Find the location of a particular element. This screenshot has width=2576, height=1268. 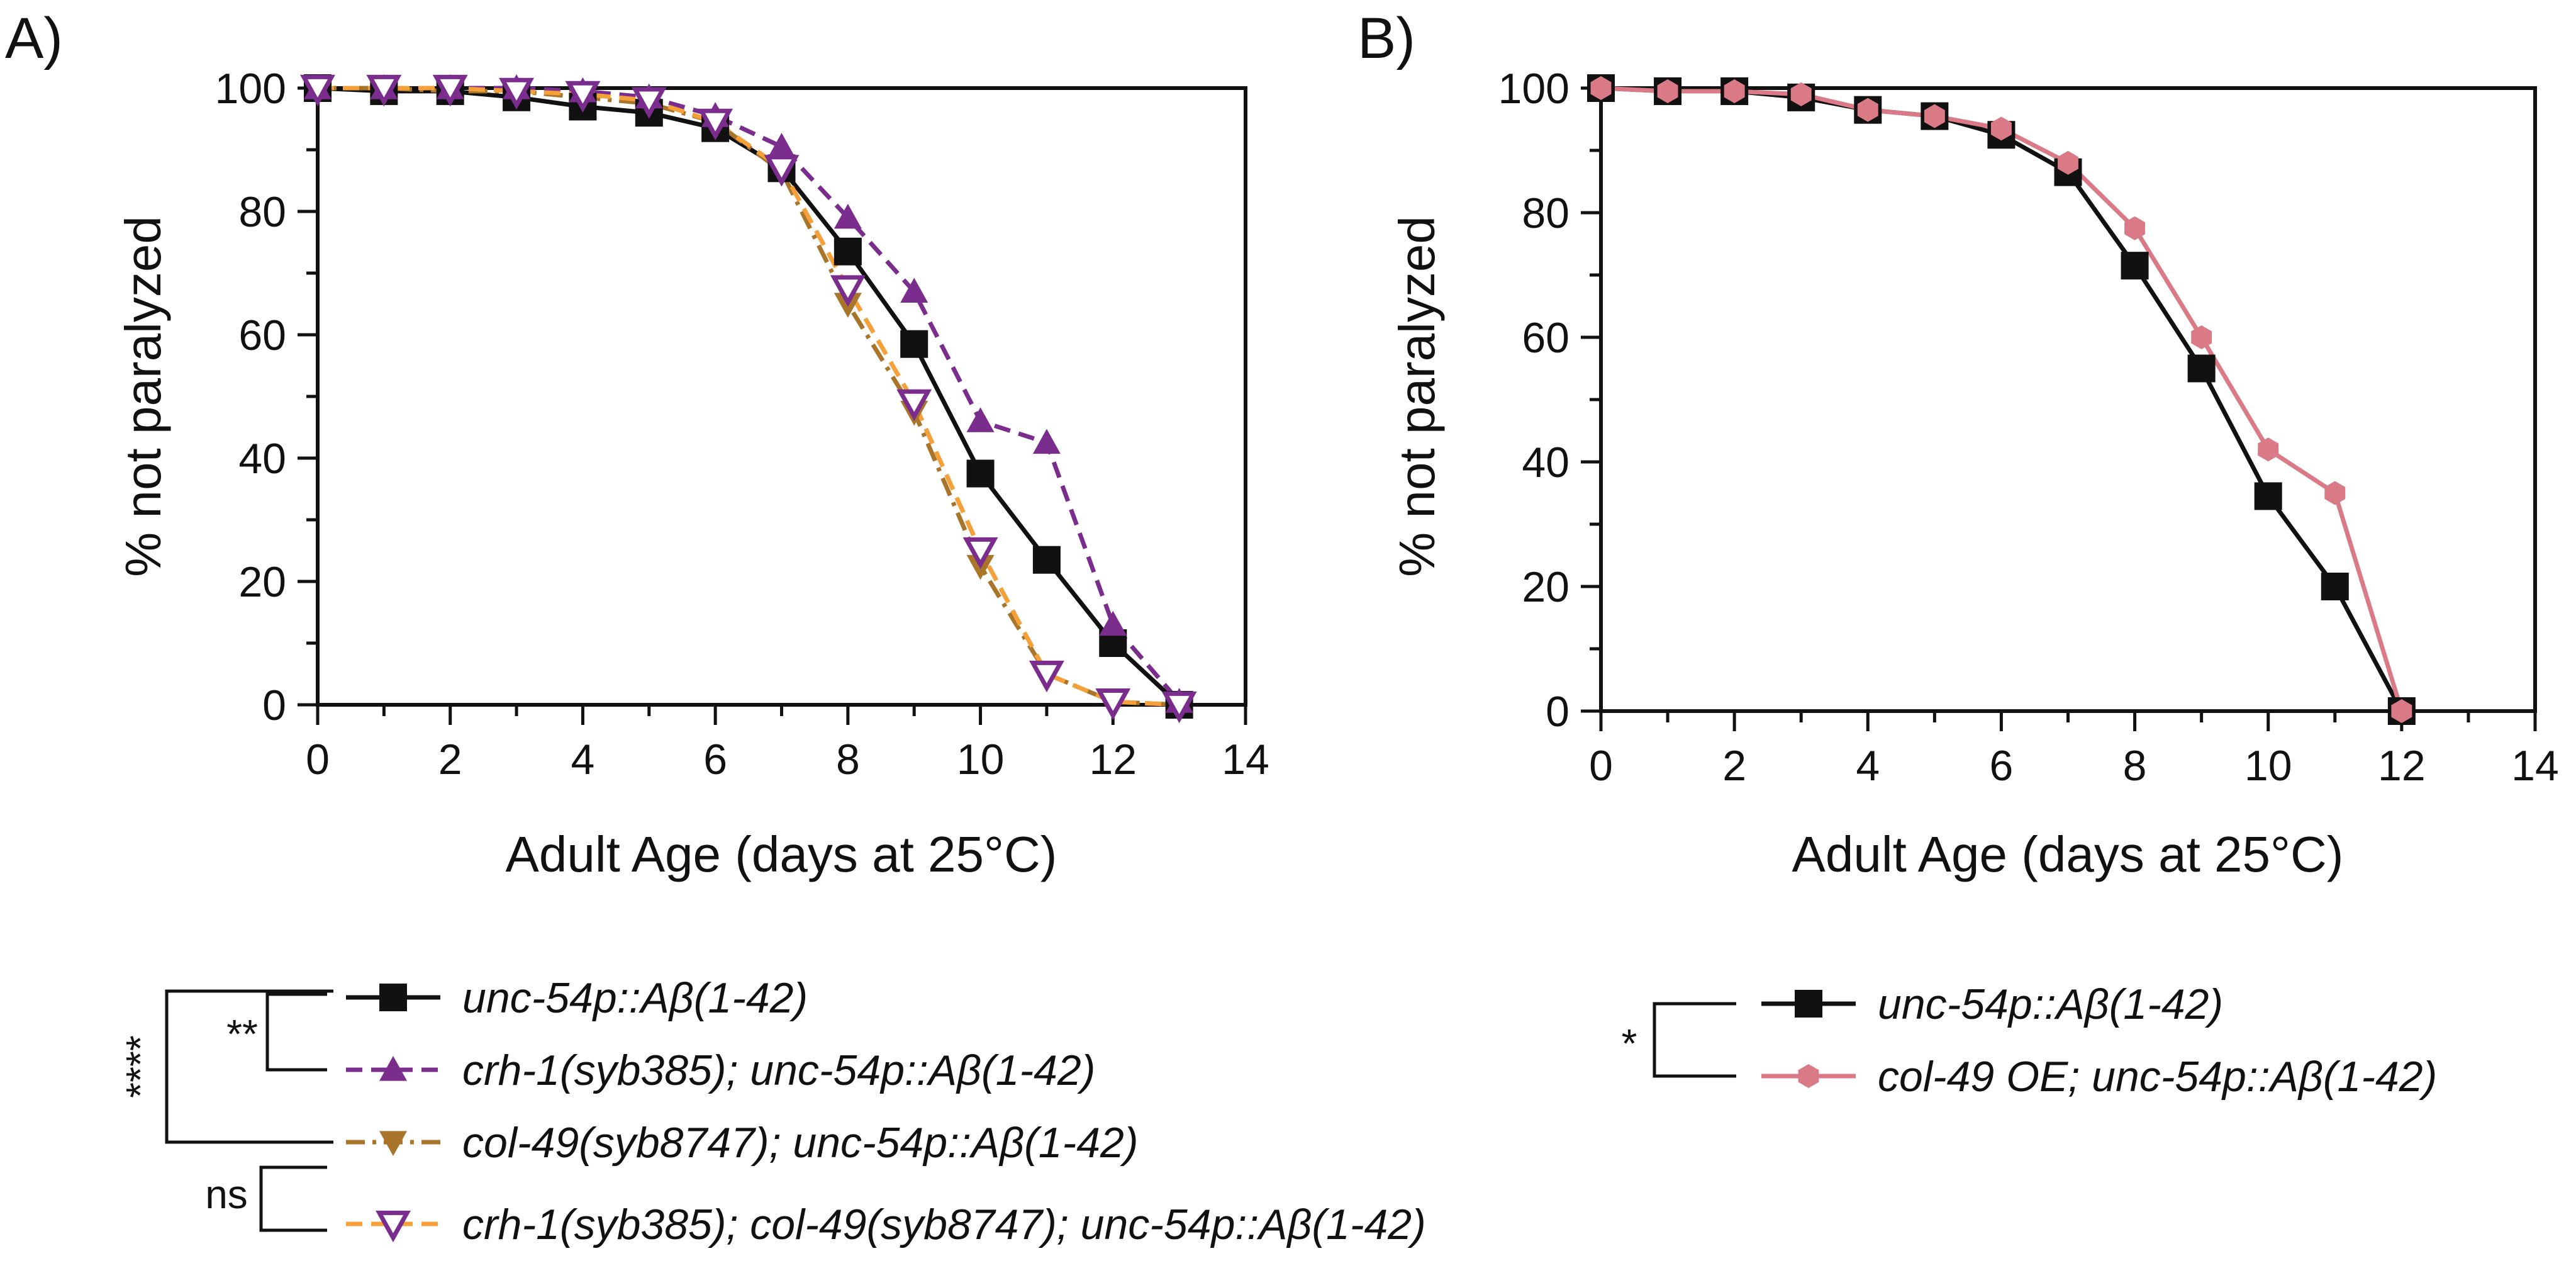

legend-a-entry-3: col-49(syb8747); unc-54p::Aβ(1-42) is located at coordinates (742, 1143).